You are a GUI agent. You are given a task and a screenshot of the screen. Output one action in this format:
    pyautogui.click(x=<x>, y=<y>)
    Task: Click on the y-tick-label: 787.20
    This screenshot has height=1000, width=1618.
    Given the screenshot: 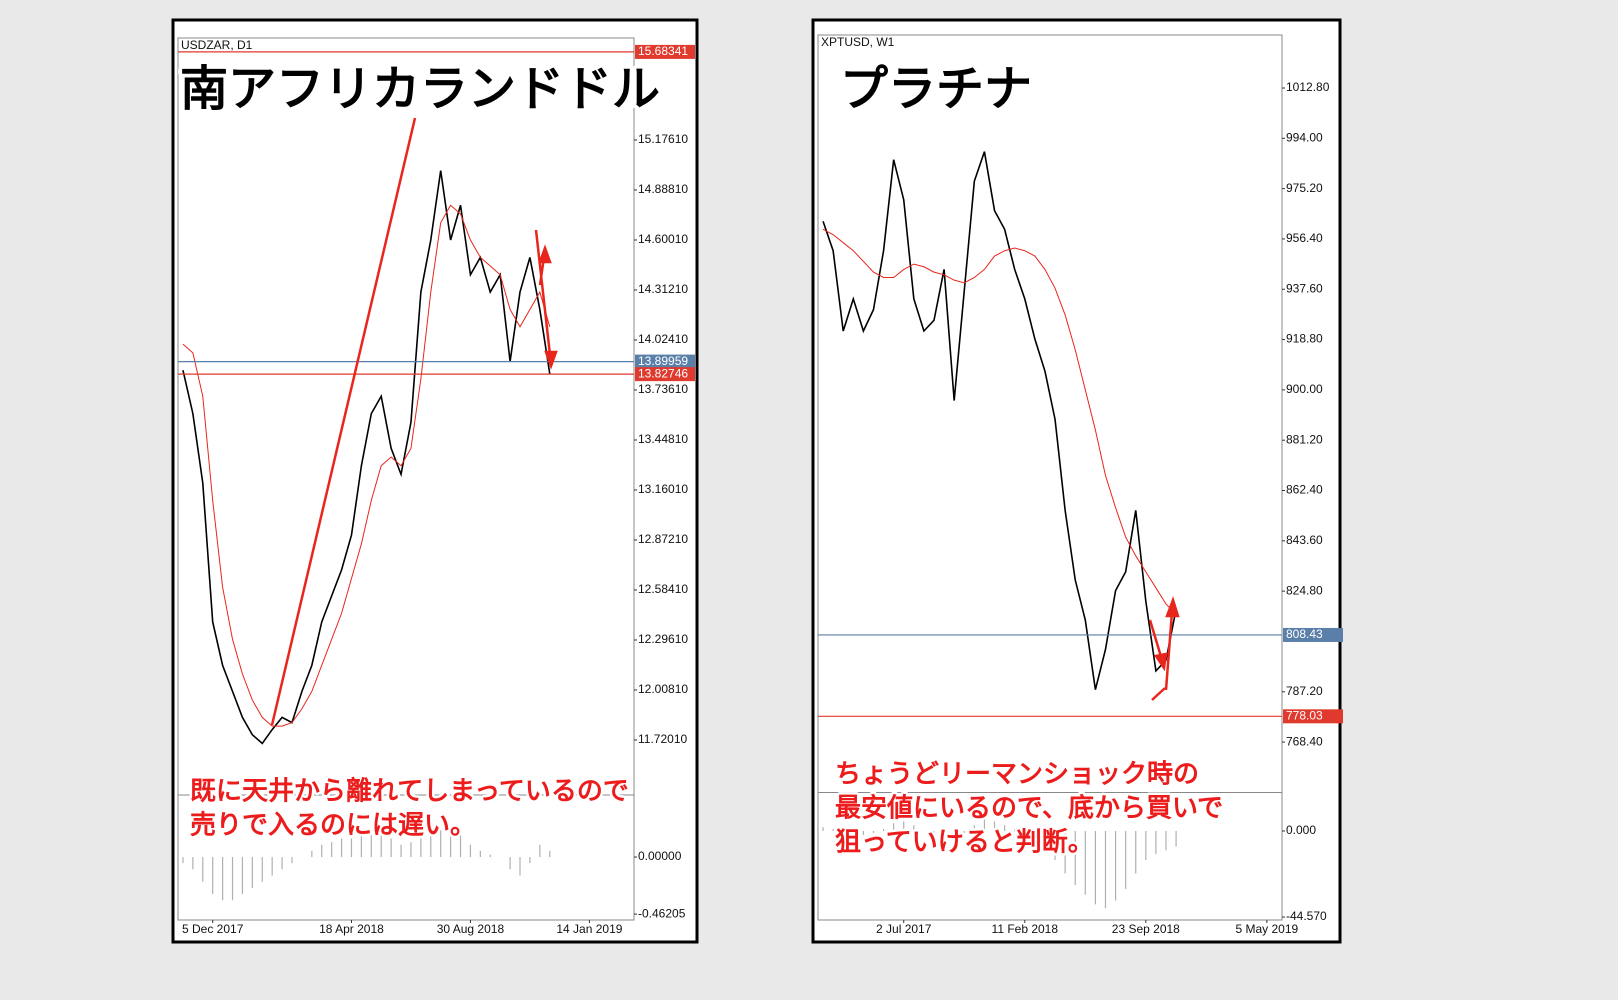 What is the action you would take?
    pyautogui.click(x=1304, y=691)
    